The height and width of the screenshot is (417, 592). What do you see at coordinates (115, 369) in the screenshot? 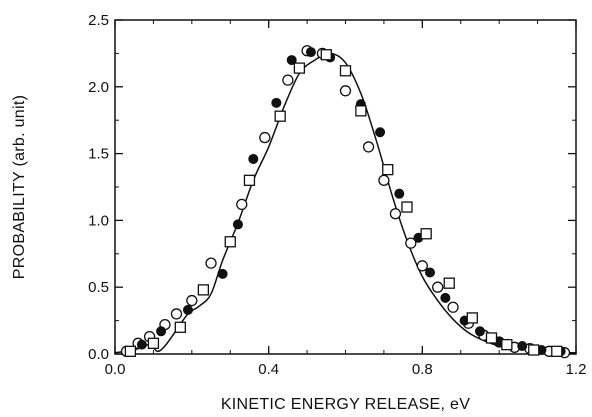
I see `x-tick-label: 0.0` at bounding box center [115, 369].